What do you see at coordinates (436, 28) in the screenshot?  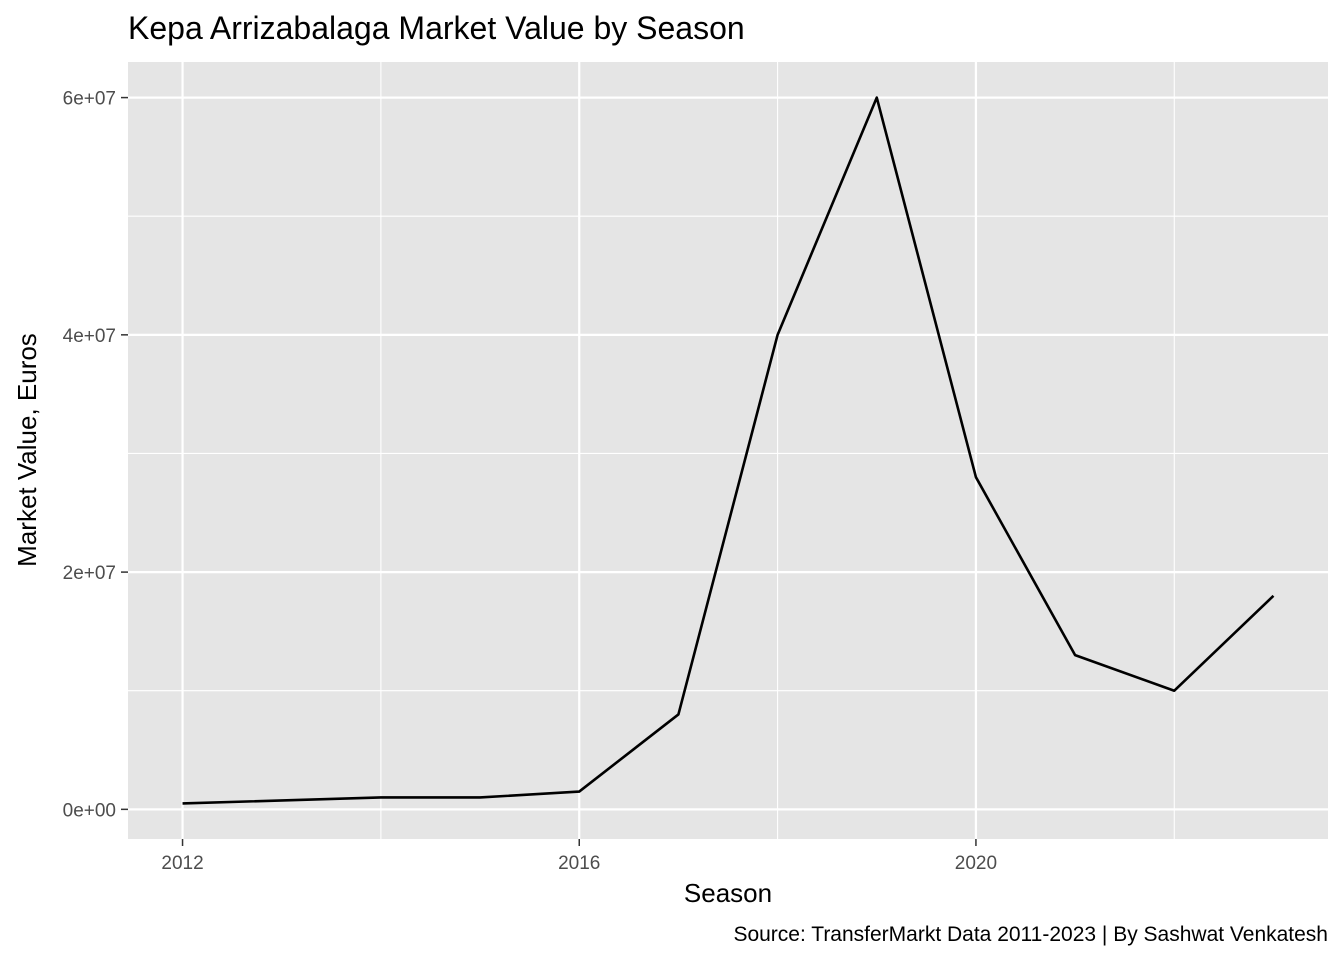 I see `chart-title: Kepa Arrizabalaga Market Value by Season` at bounding box center [436, 28].